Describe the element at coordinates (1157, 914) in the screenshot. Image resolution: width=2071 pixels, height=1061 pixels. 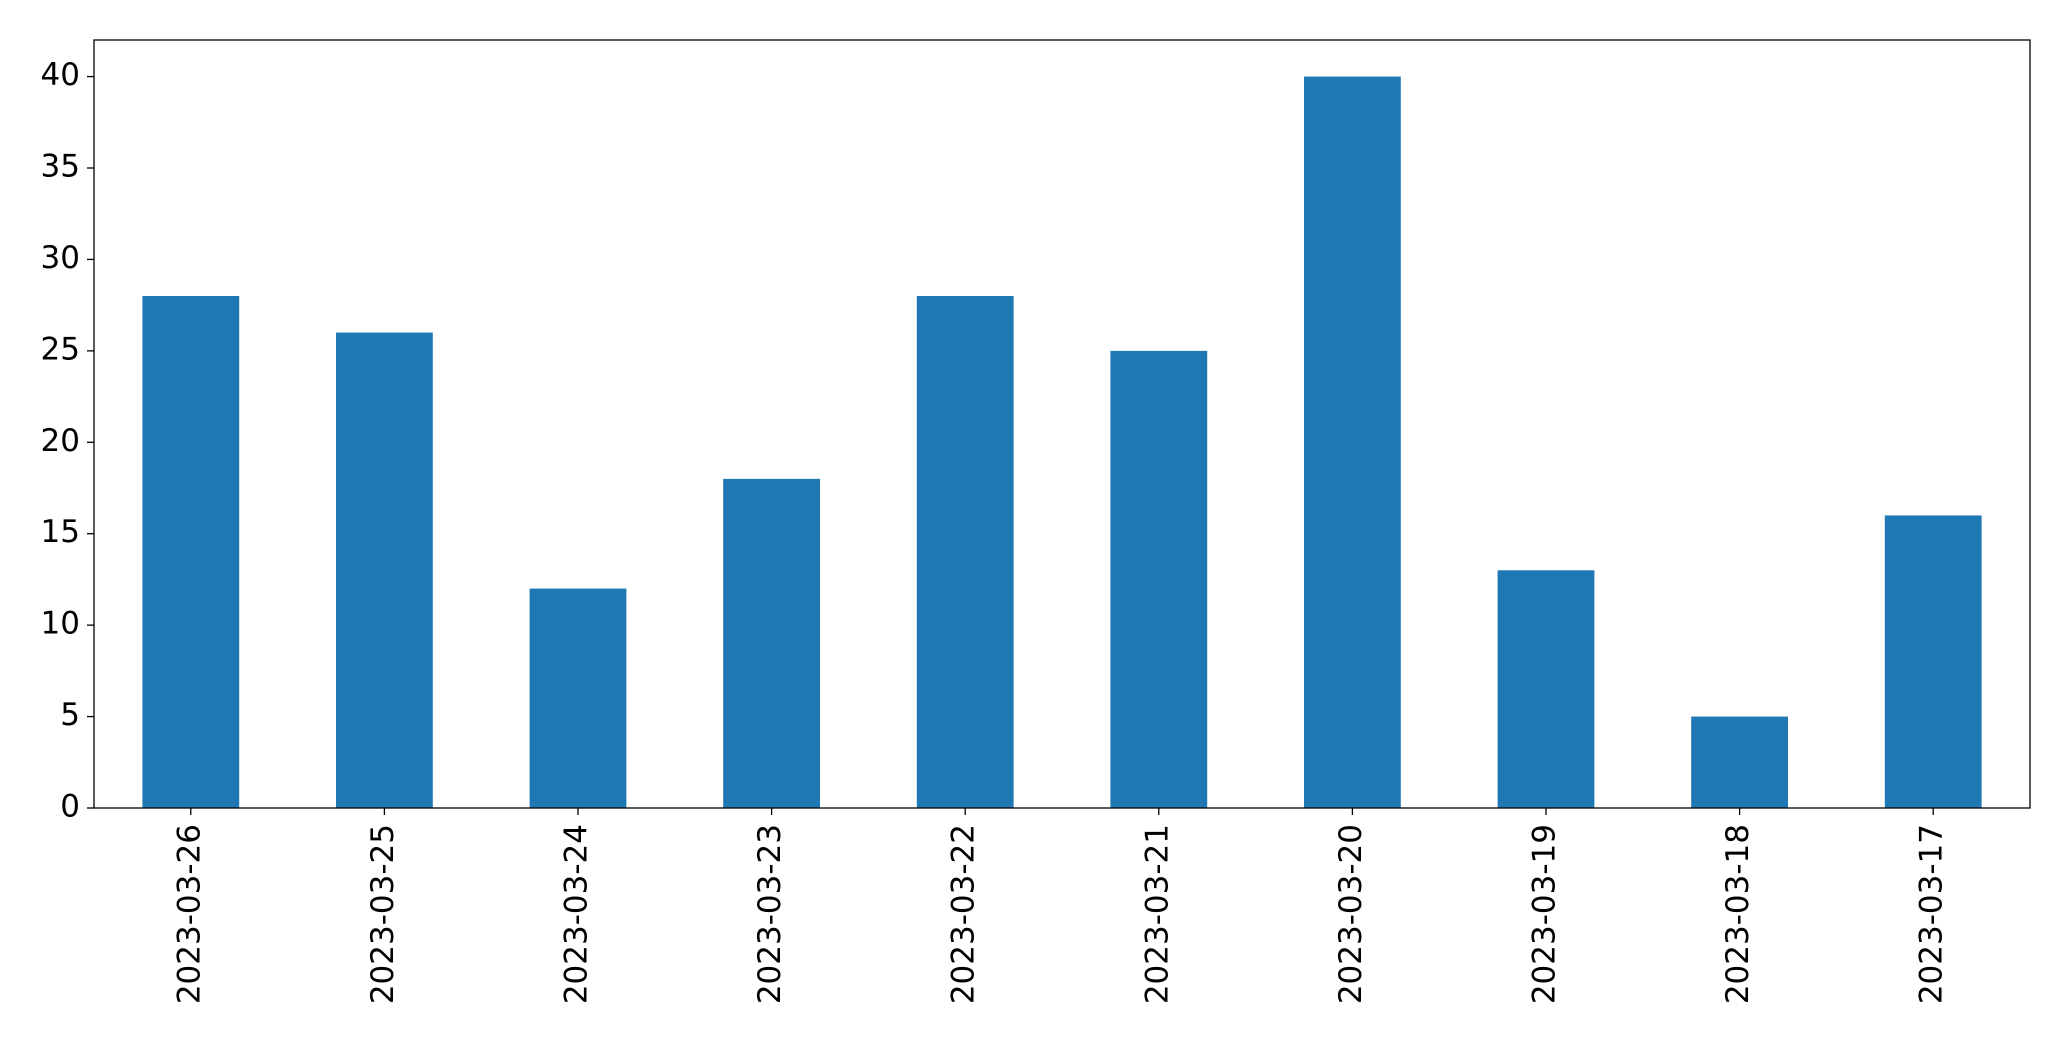
I see `x-tick-label: 2023-03-21` at that location.